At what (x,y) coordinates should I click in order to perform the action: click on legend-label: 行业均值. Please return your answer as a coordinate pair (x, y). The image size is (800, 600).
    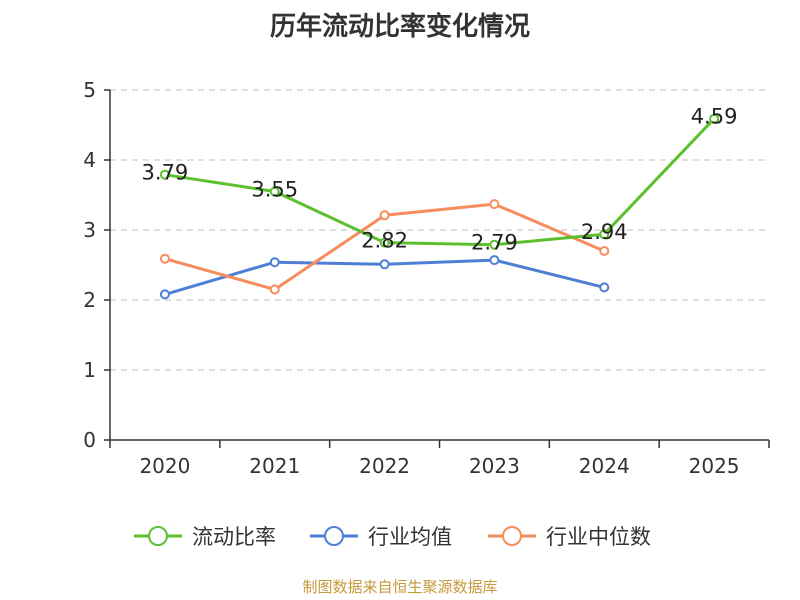
    Looking at the image, I should click on (410, 537).